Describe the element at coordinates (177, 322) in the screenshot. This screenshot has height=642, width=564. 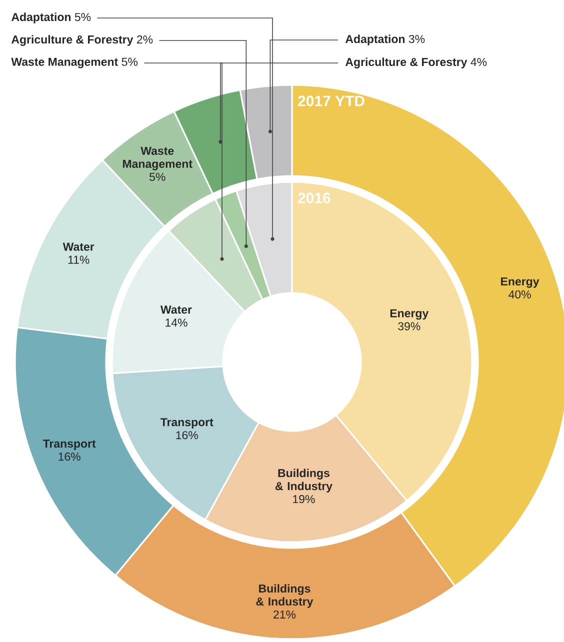
I see `data-label: 14%` at that location.